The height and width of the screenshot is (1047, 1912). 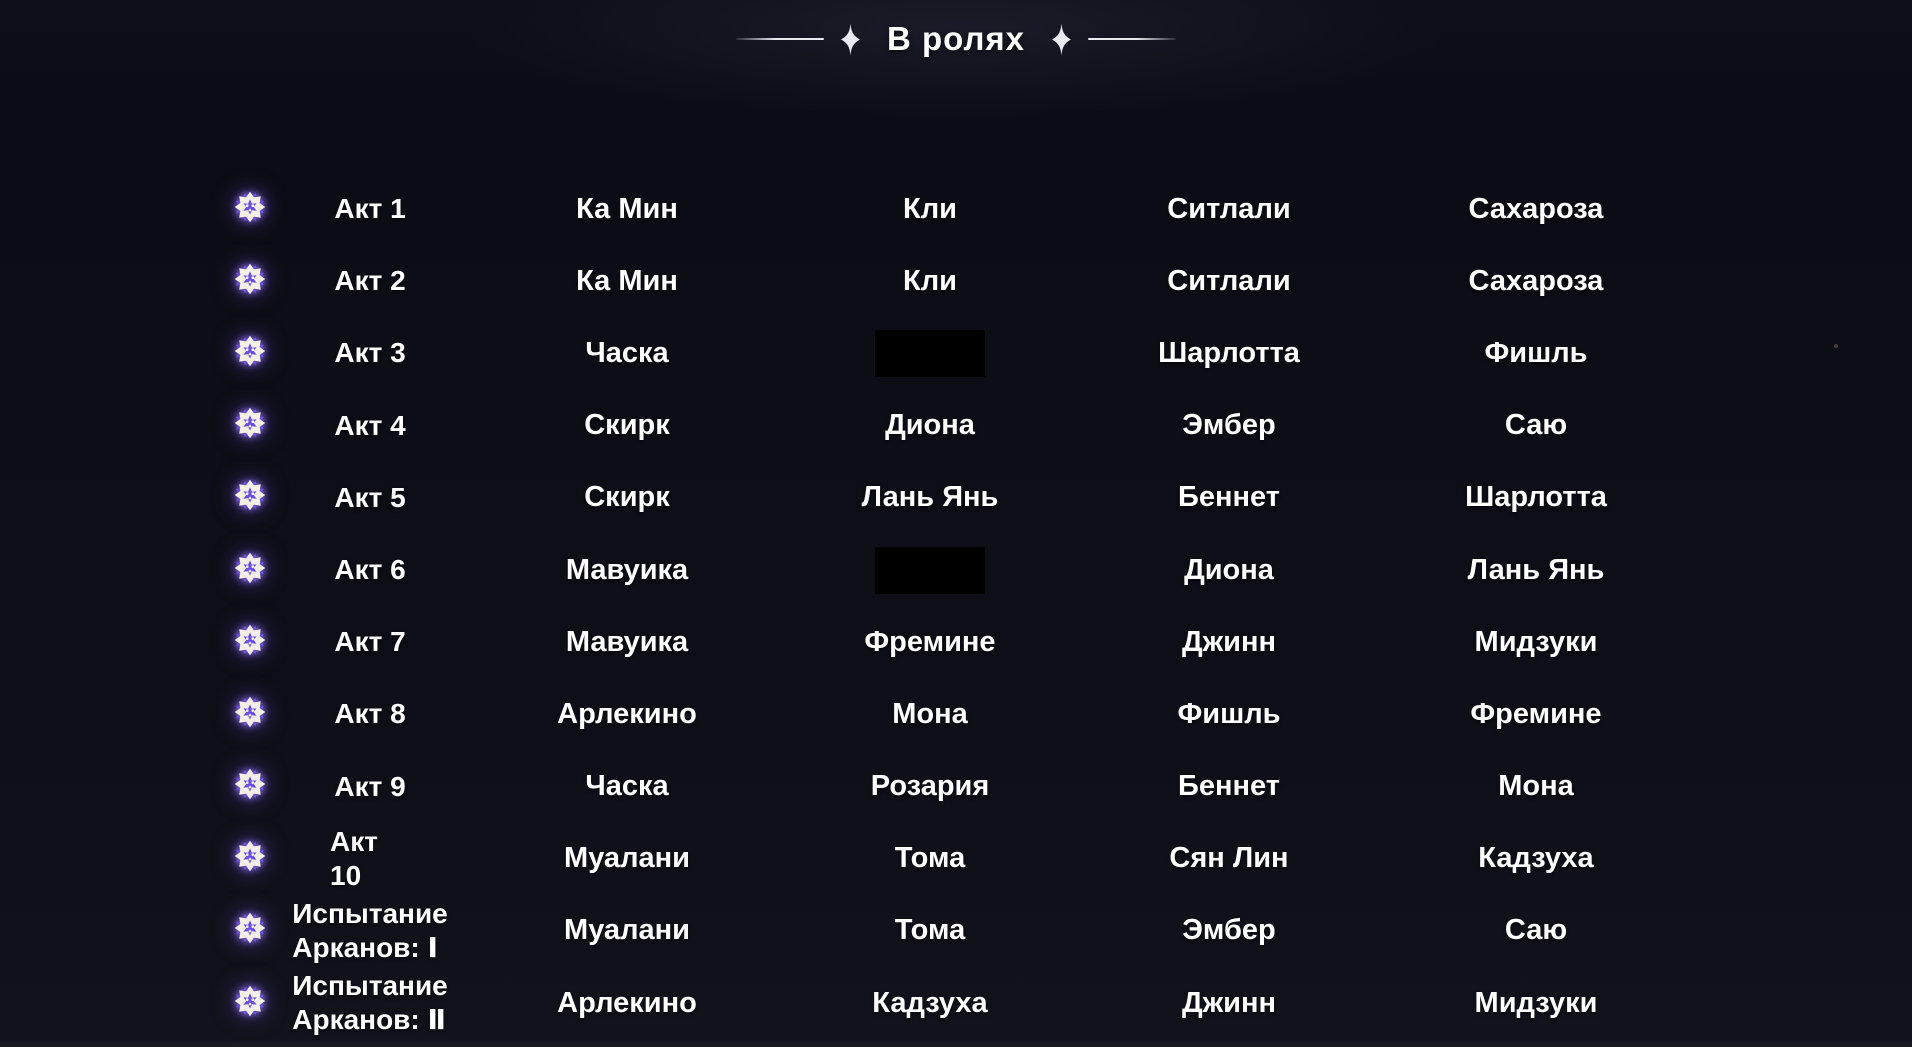 What do you see at coordinates (900, 281) in the screenshot?
I see `cast-row: Акт 2 Ка Мин Кли Ситлали Сахароза` at bounding box center [900, 281].